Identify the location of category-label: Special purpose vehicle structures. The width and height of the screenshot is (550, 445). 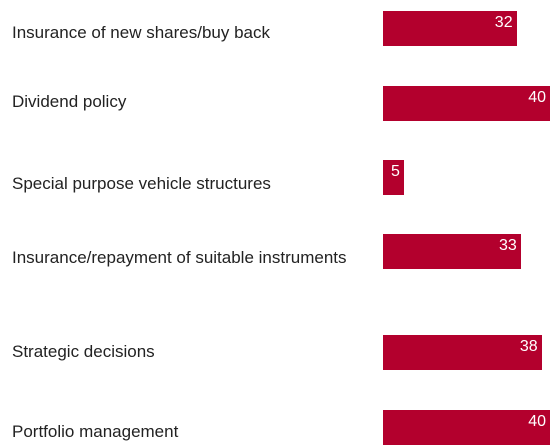
(141, 183).